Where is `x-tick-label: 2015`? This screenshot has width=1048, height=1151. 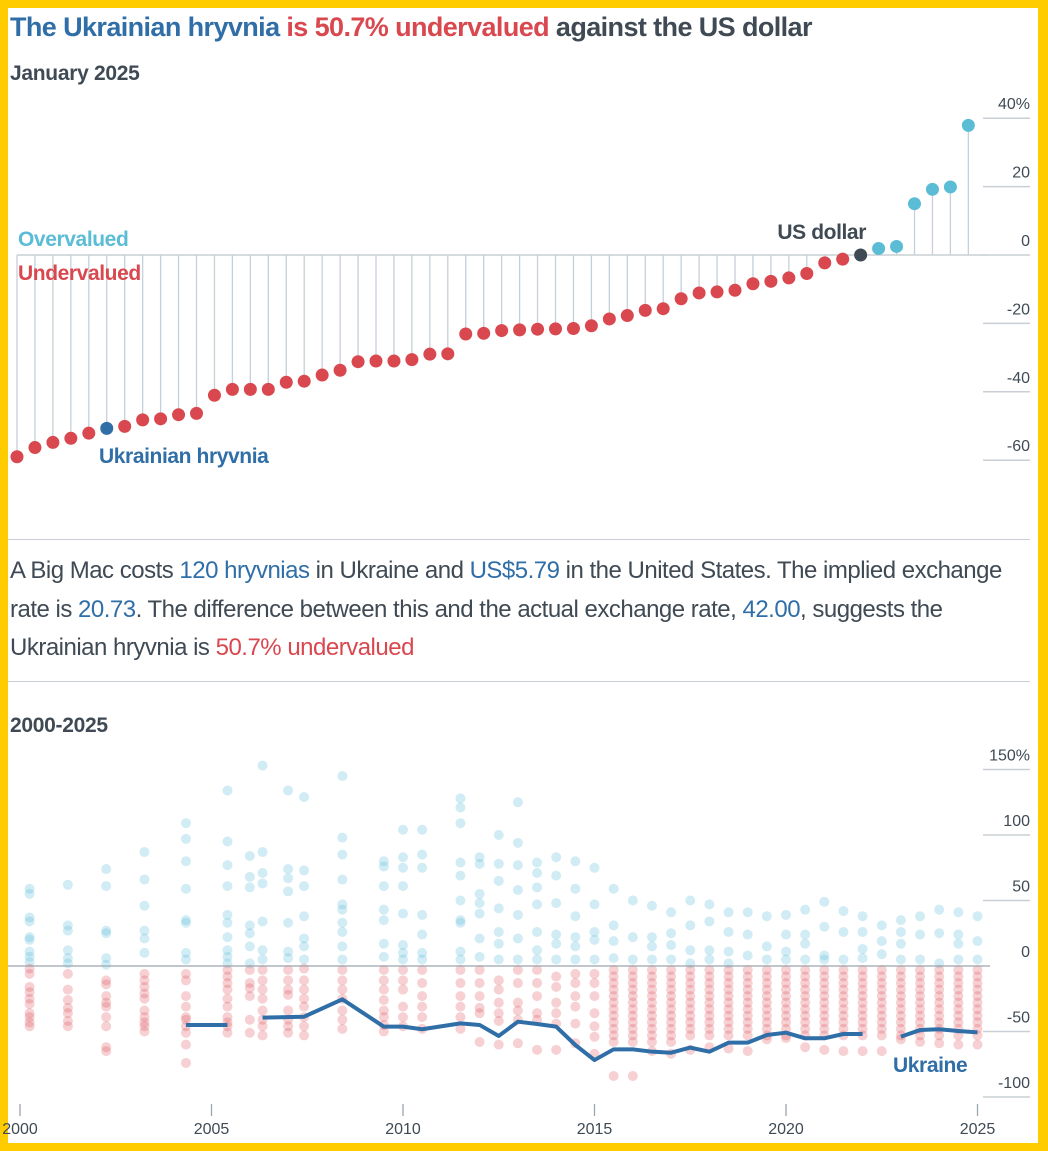 x-tick-label: 2015 is located at coordinates (595, 1129).